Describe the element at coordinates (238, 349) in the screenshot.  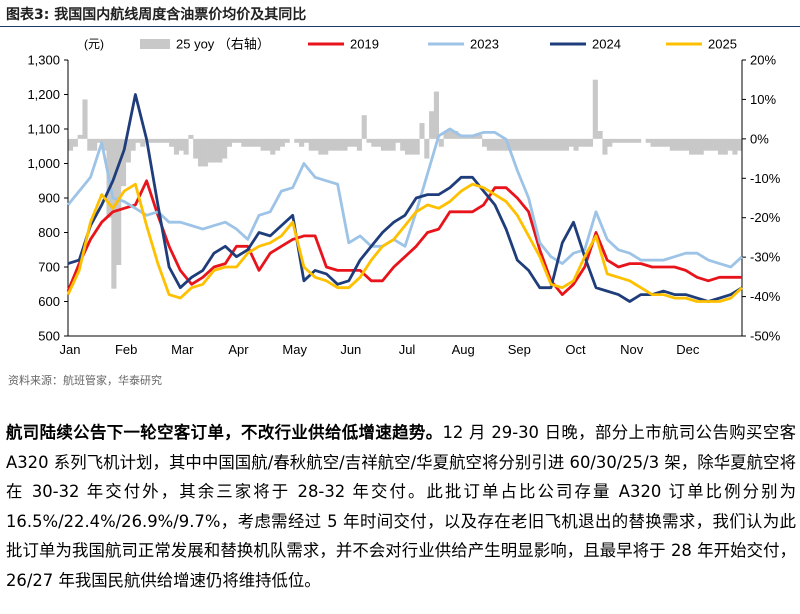
I see `x-tick-label: Apr` at that location.